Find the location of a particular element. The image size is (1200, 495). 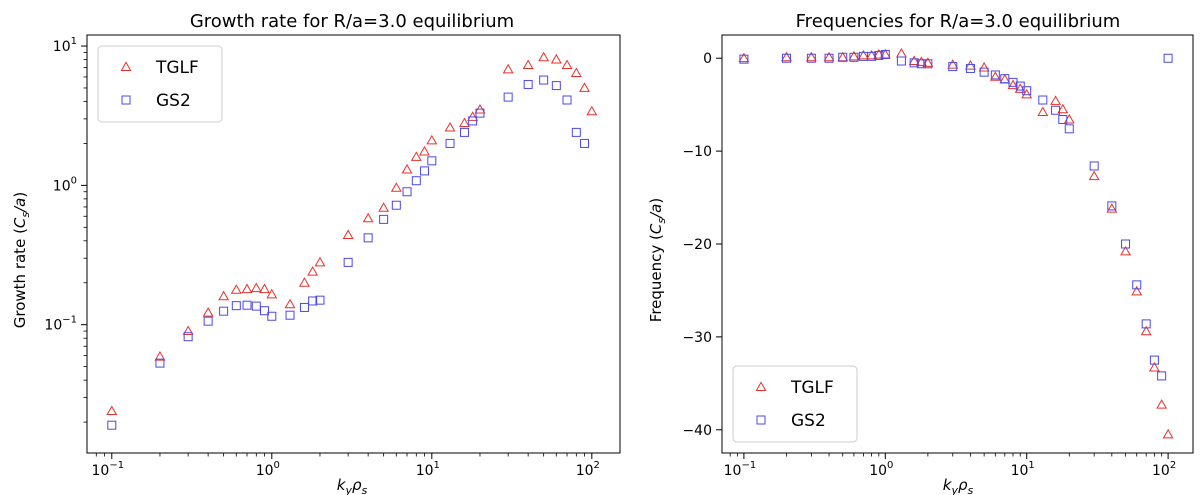

growth-rate-legend: TGLF GS2 is located at coordinates (160, 84).